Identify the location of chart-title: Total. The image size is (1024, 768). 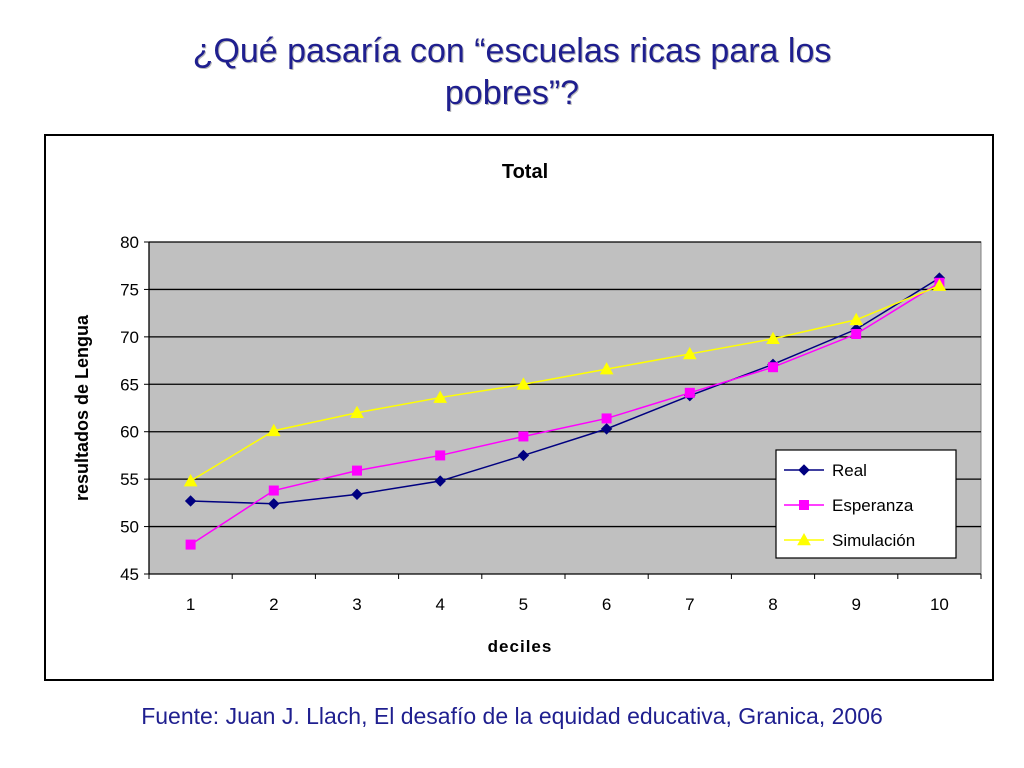
(525, 172).